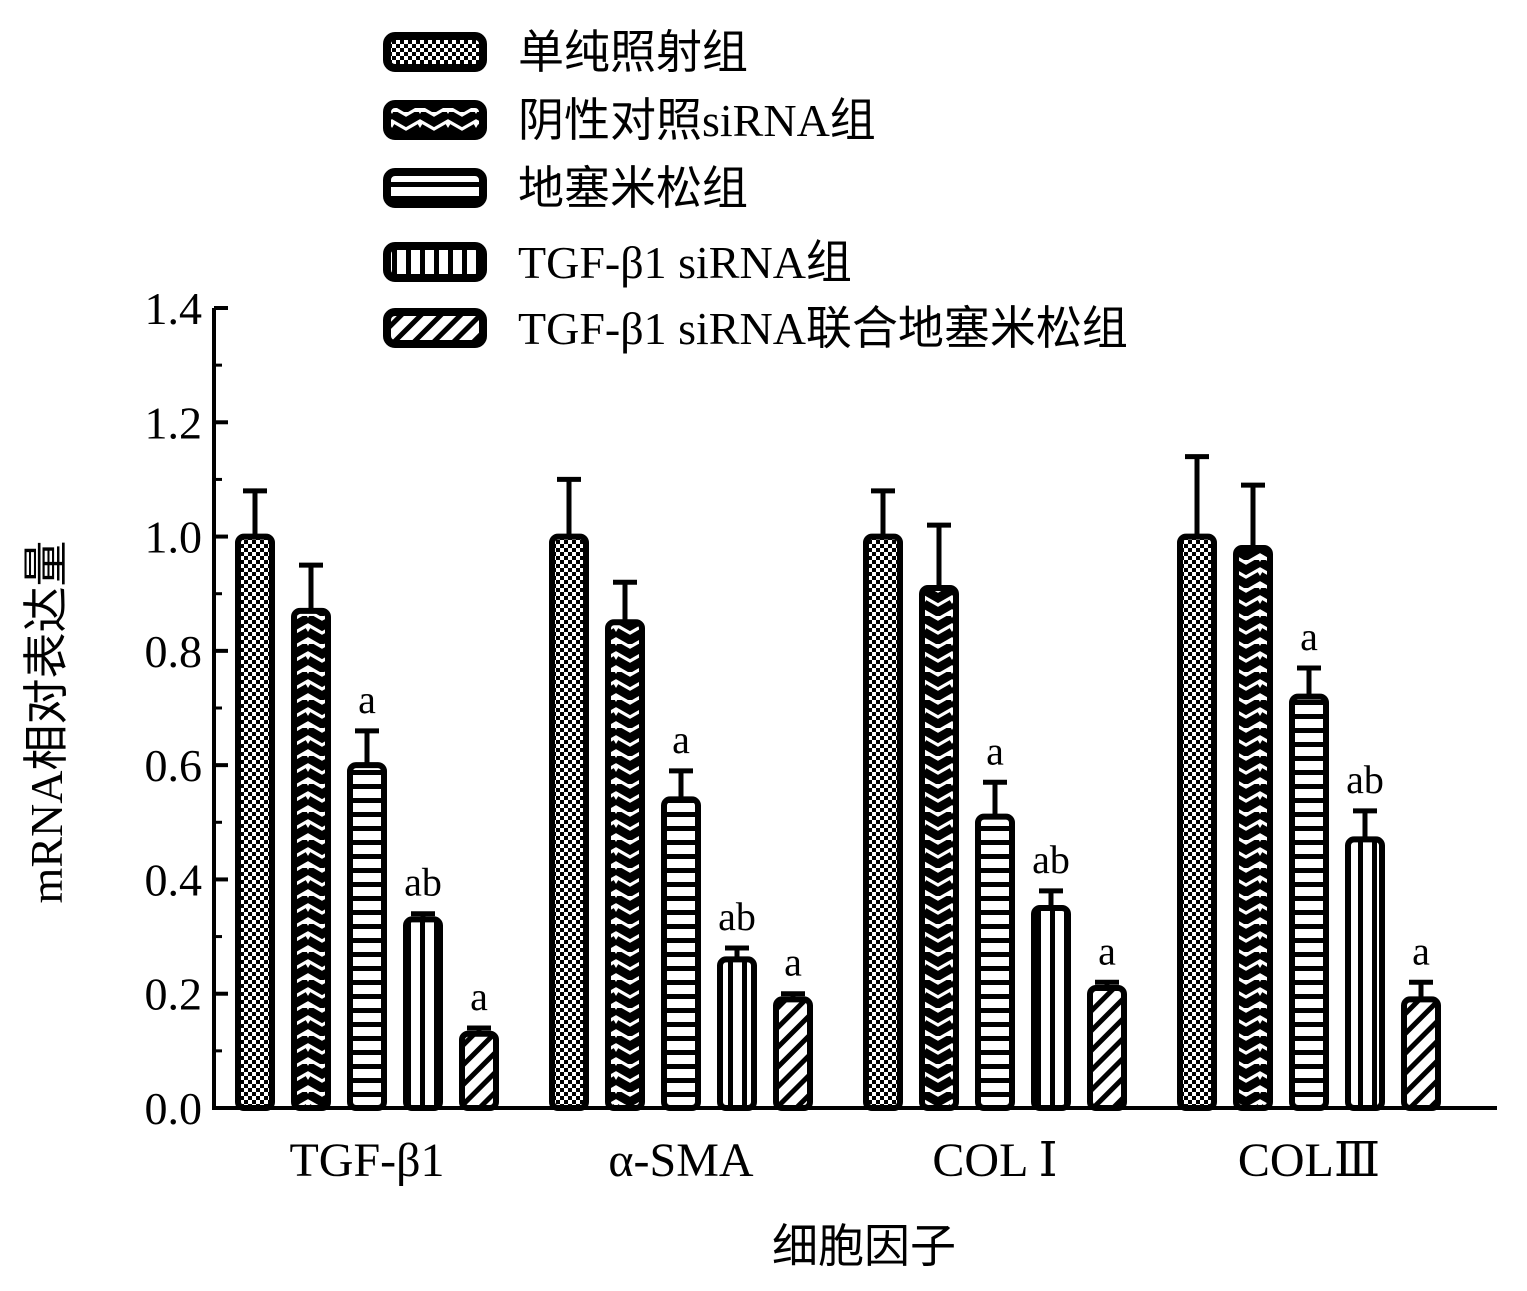 Image resolution: width=1527 pixels, height=1291 pixels. What do you see at coordinates (685, 262) in the screenshot?
I see `legend-label: TGF-β1 siRNA组` at bounding box center [685, 262].